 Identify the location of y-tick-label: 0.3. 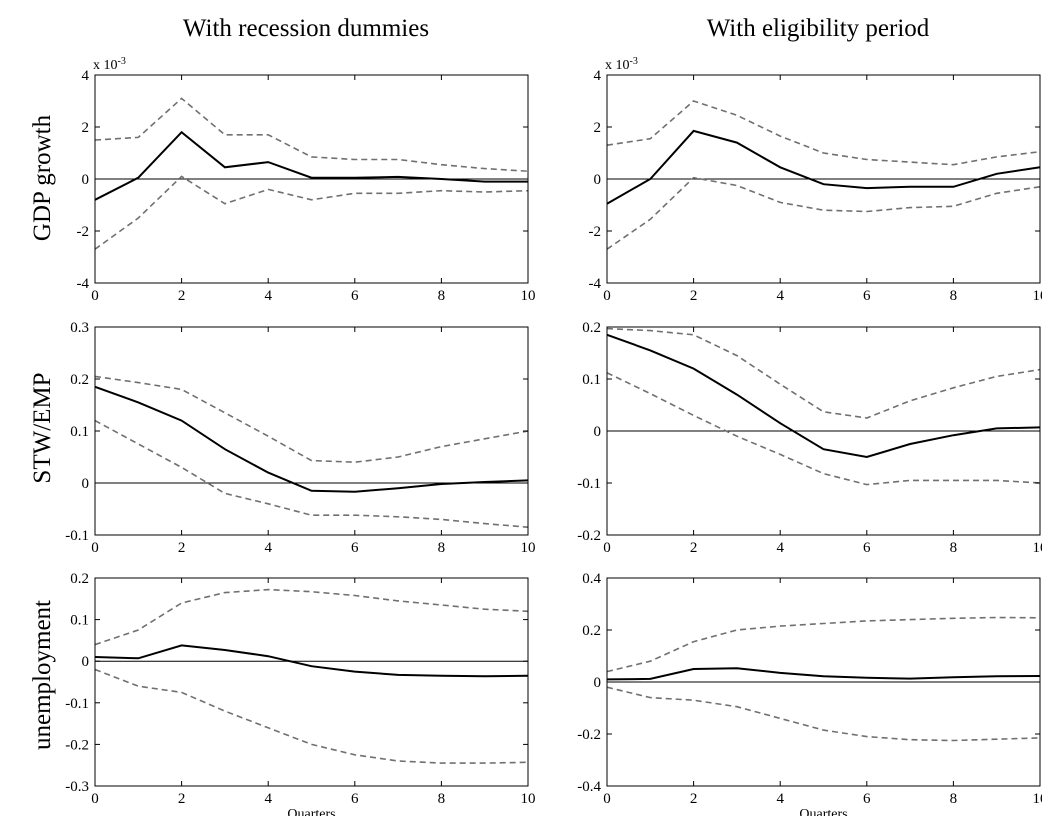
(79, 328).